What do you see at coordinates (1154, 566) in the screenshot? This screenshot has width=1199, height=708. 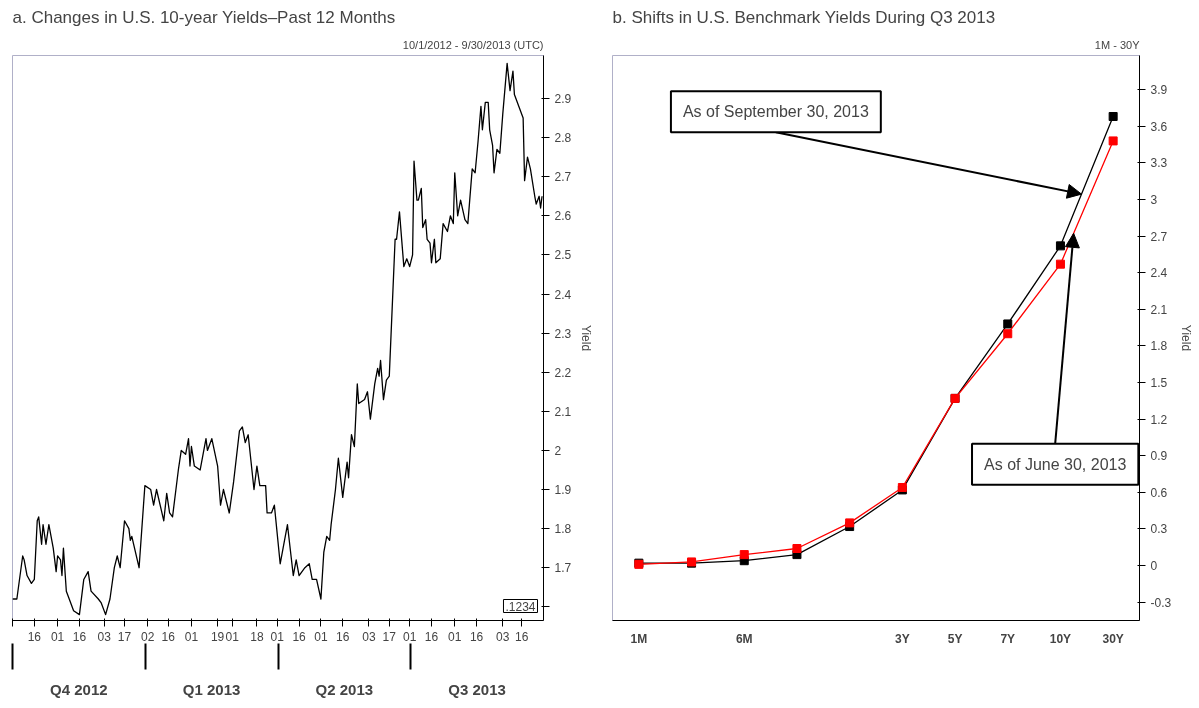 I see `y-tick-label: 0` at bounding box center [1154, 566].